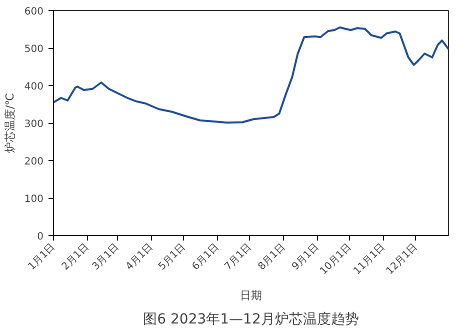 Image resolution: width=462 pixels, height=332 pixels. Describe the element at coordinates (9, 123) in the screenshot. I see `y-axis-title: 炉芯温度/℃` at that location.